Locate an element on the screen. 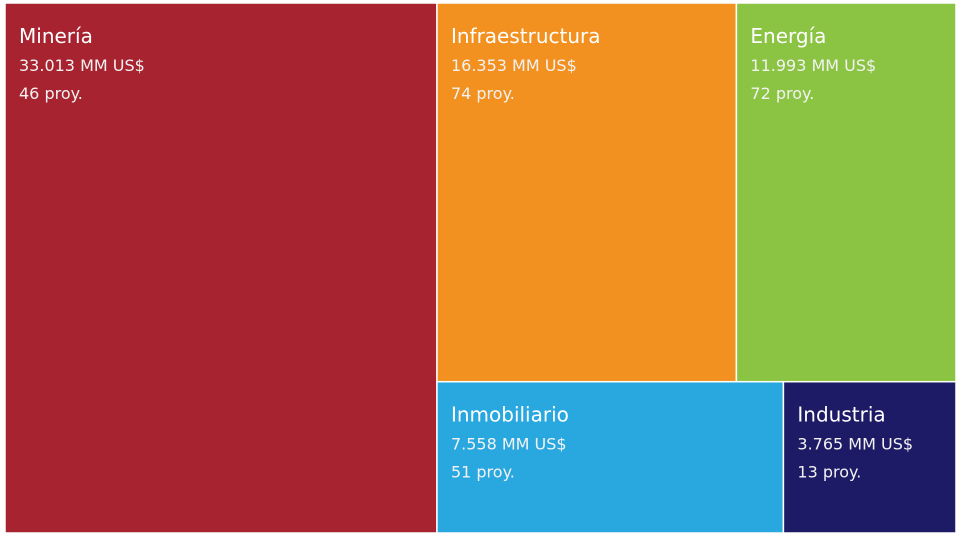 The width and height of the screenshot is (957, 535). count-label: 72 proy. is located at coordinates (782, 93).